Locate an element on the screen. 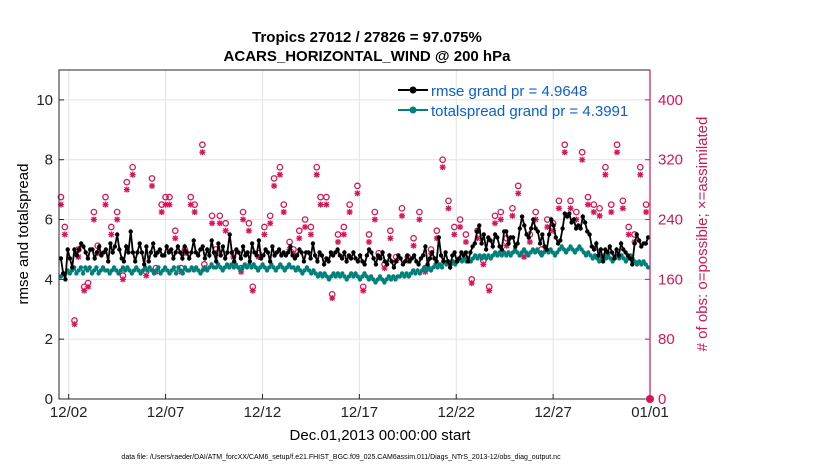 The width and height of the screenshot is (830, 470). y-tick-label: 6 is located at coordinates (49, 220).